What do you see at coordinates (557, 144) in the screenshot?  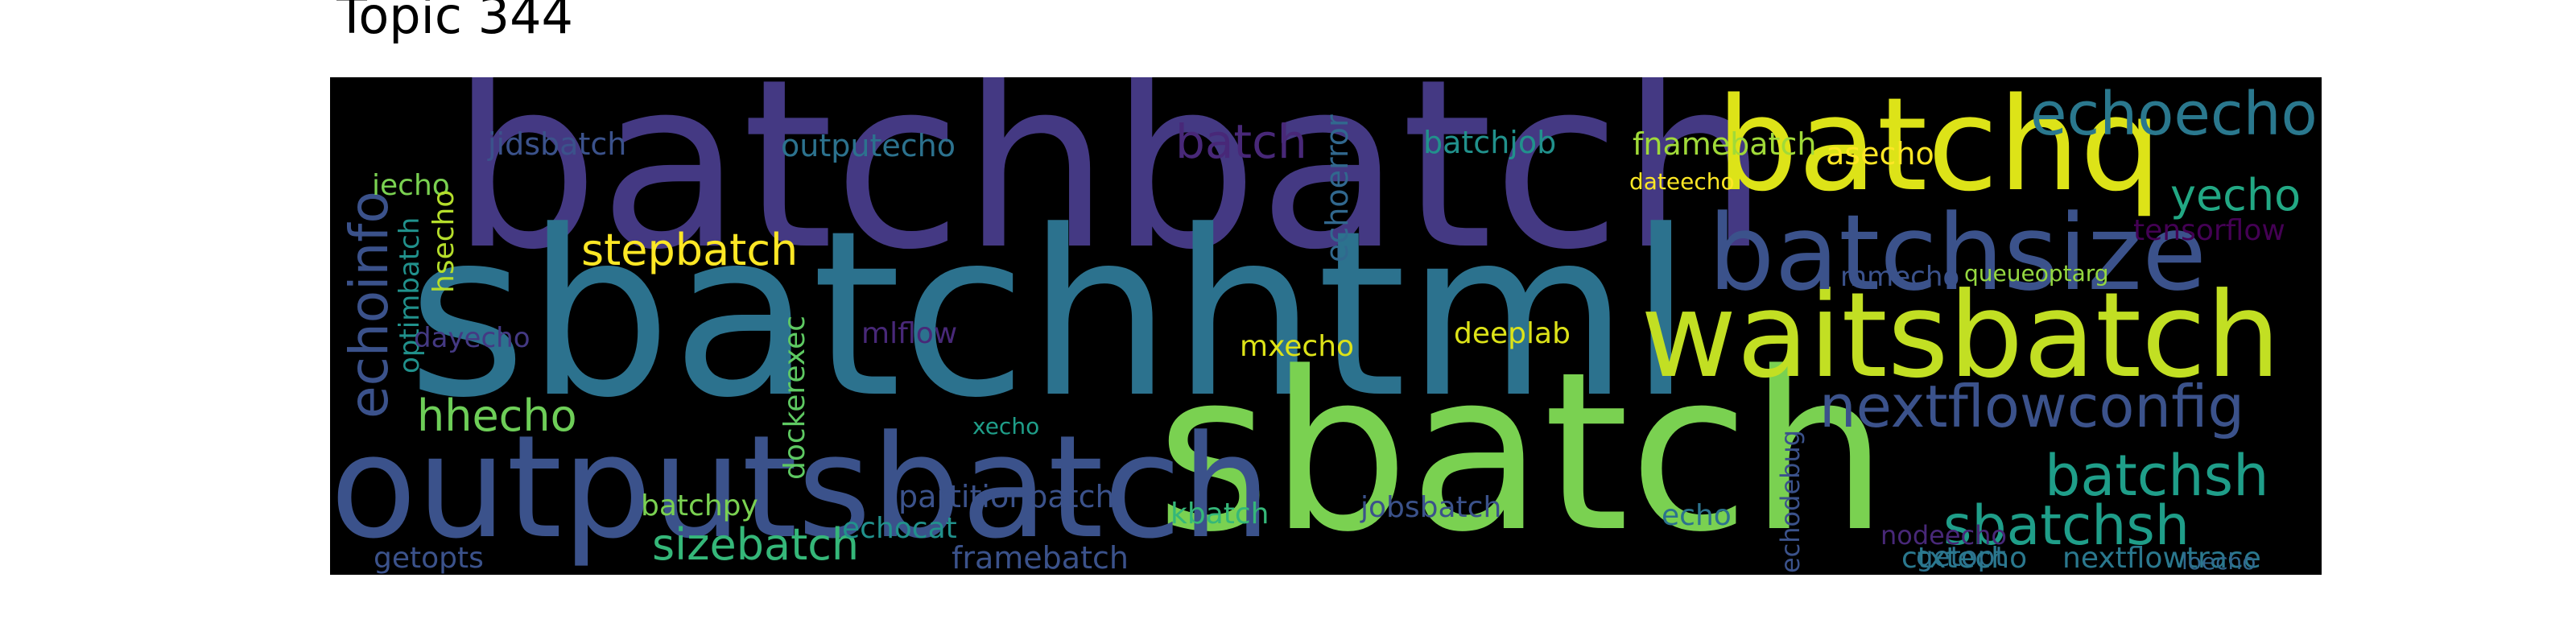 I see `word-jidsbatch: jidsbatch` at bounding box center [557, 144].